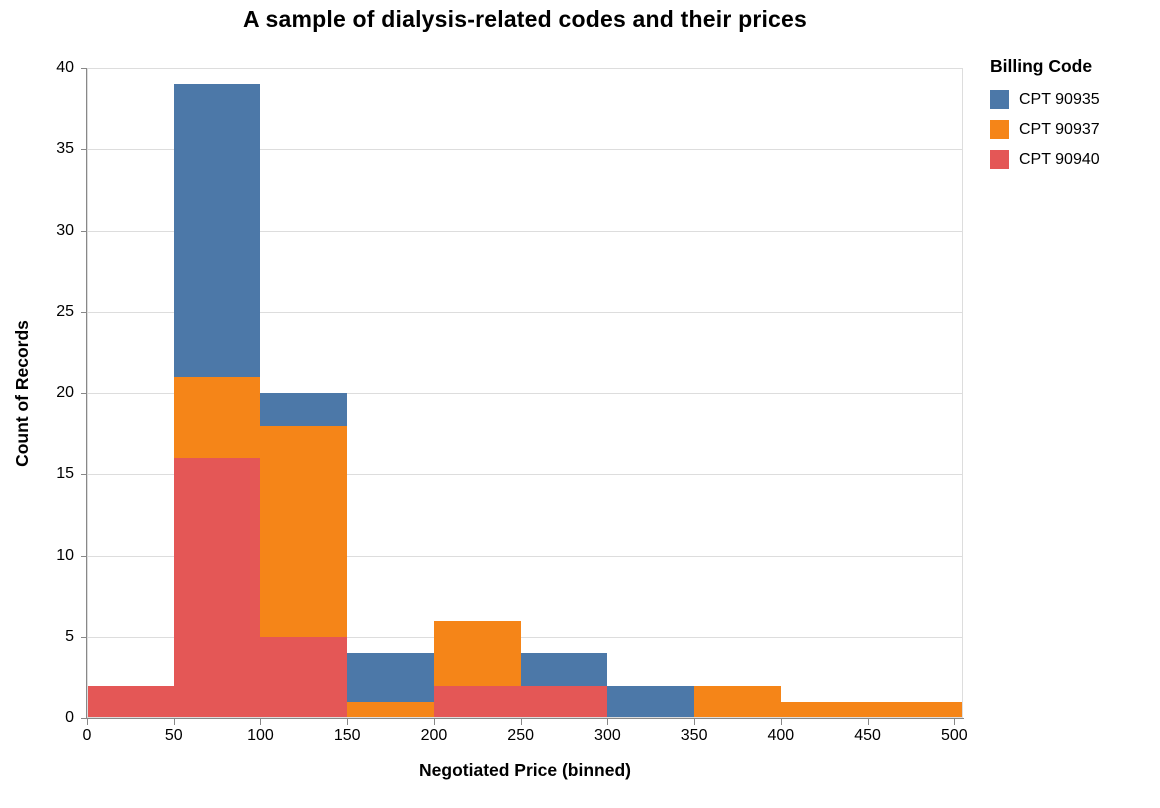  I want to click on legend-label: CPT 90940, so click(1059, 159).